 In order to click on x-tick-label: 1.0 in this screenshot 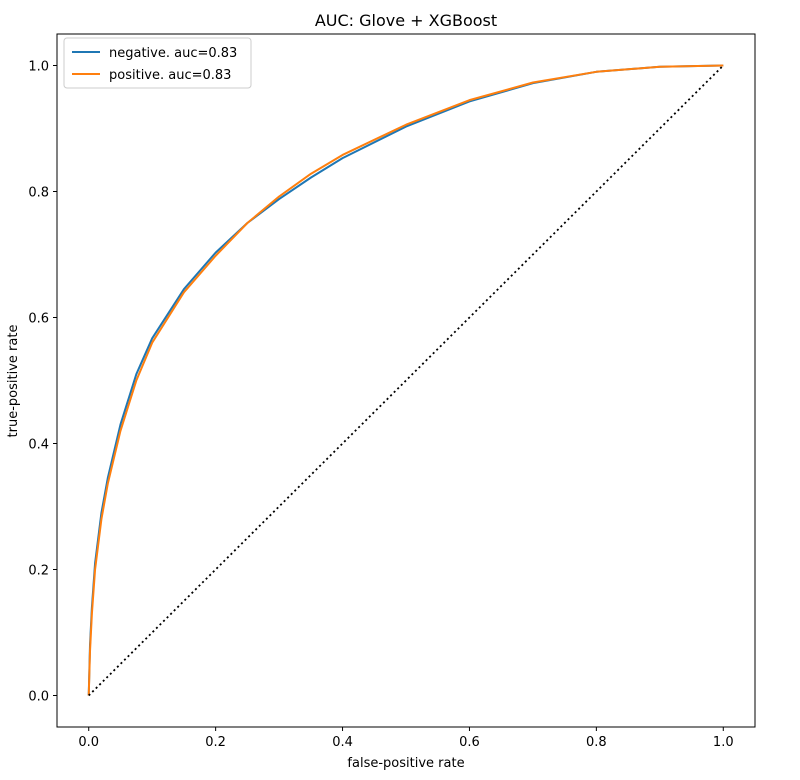, I will do `click(723, 742)`.